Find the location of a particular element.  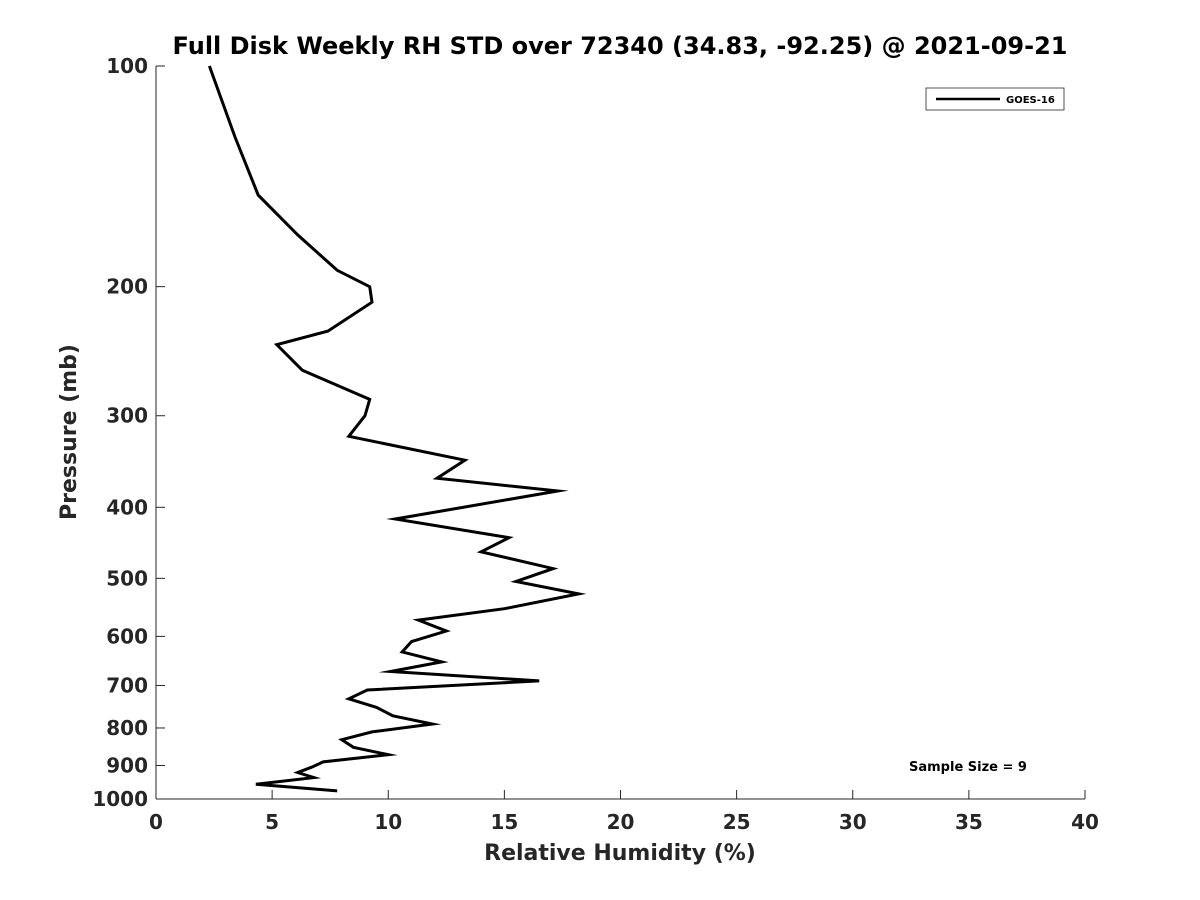

x-tick-label: 30 is located at coordinates (853, 822).